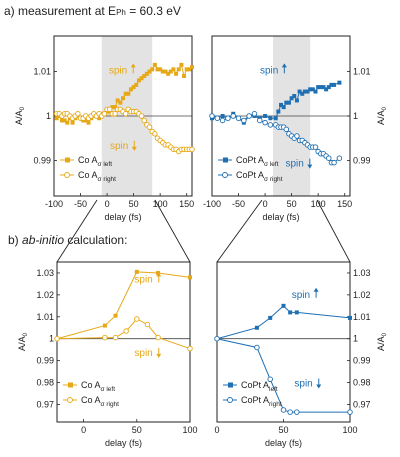 This screenshot has height=457, width=400. What do you see at coordinates (15, 240) in the screenshot?
I see `panel-b-label-prefix: b)` at bounding box center [15, 240].